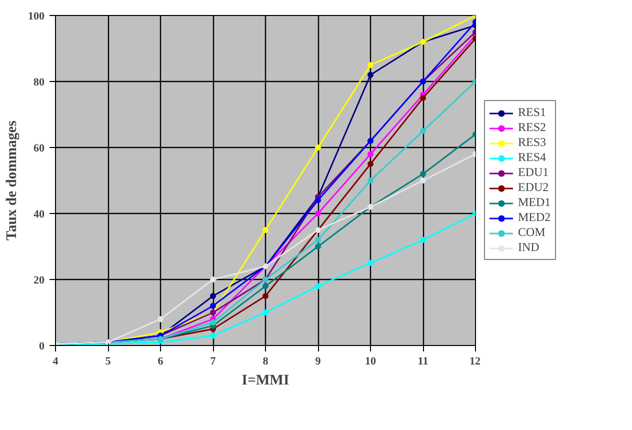 The image size is (632, 430). What do you see at coordinates (265, 362) in the screenshot?
I see `x-tick-label: 8` at bounding box center [265, 362].